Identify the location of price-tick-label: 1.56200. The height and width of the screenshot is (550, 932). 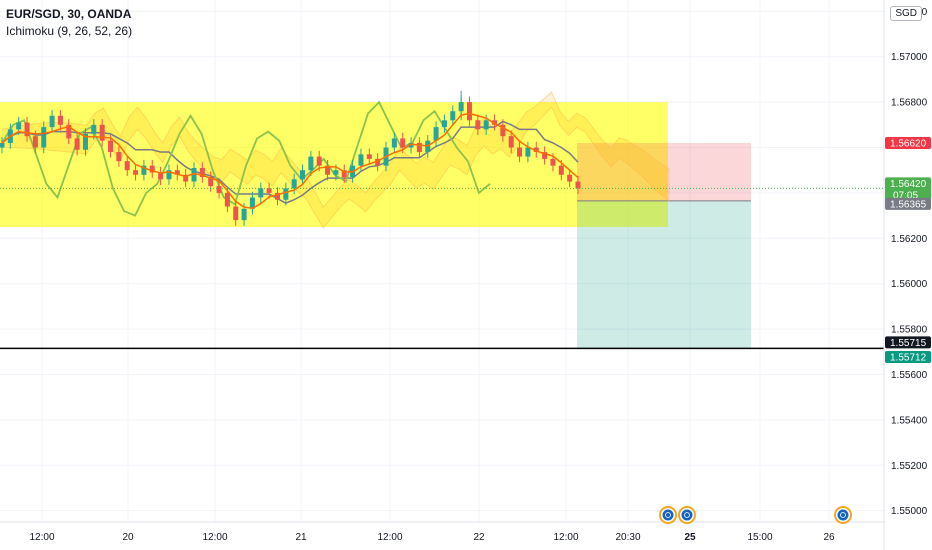
(909, 239).